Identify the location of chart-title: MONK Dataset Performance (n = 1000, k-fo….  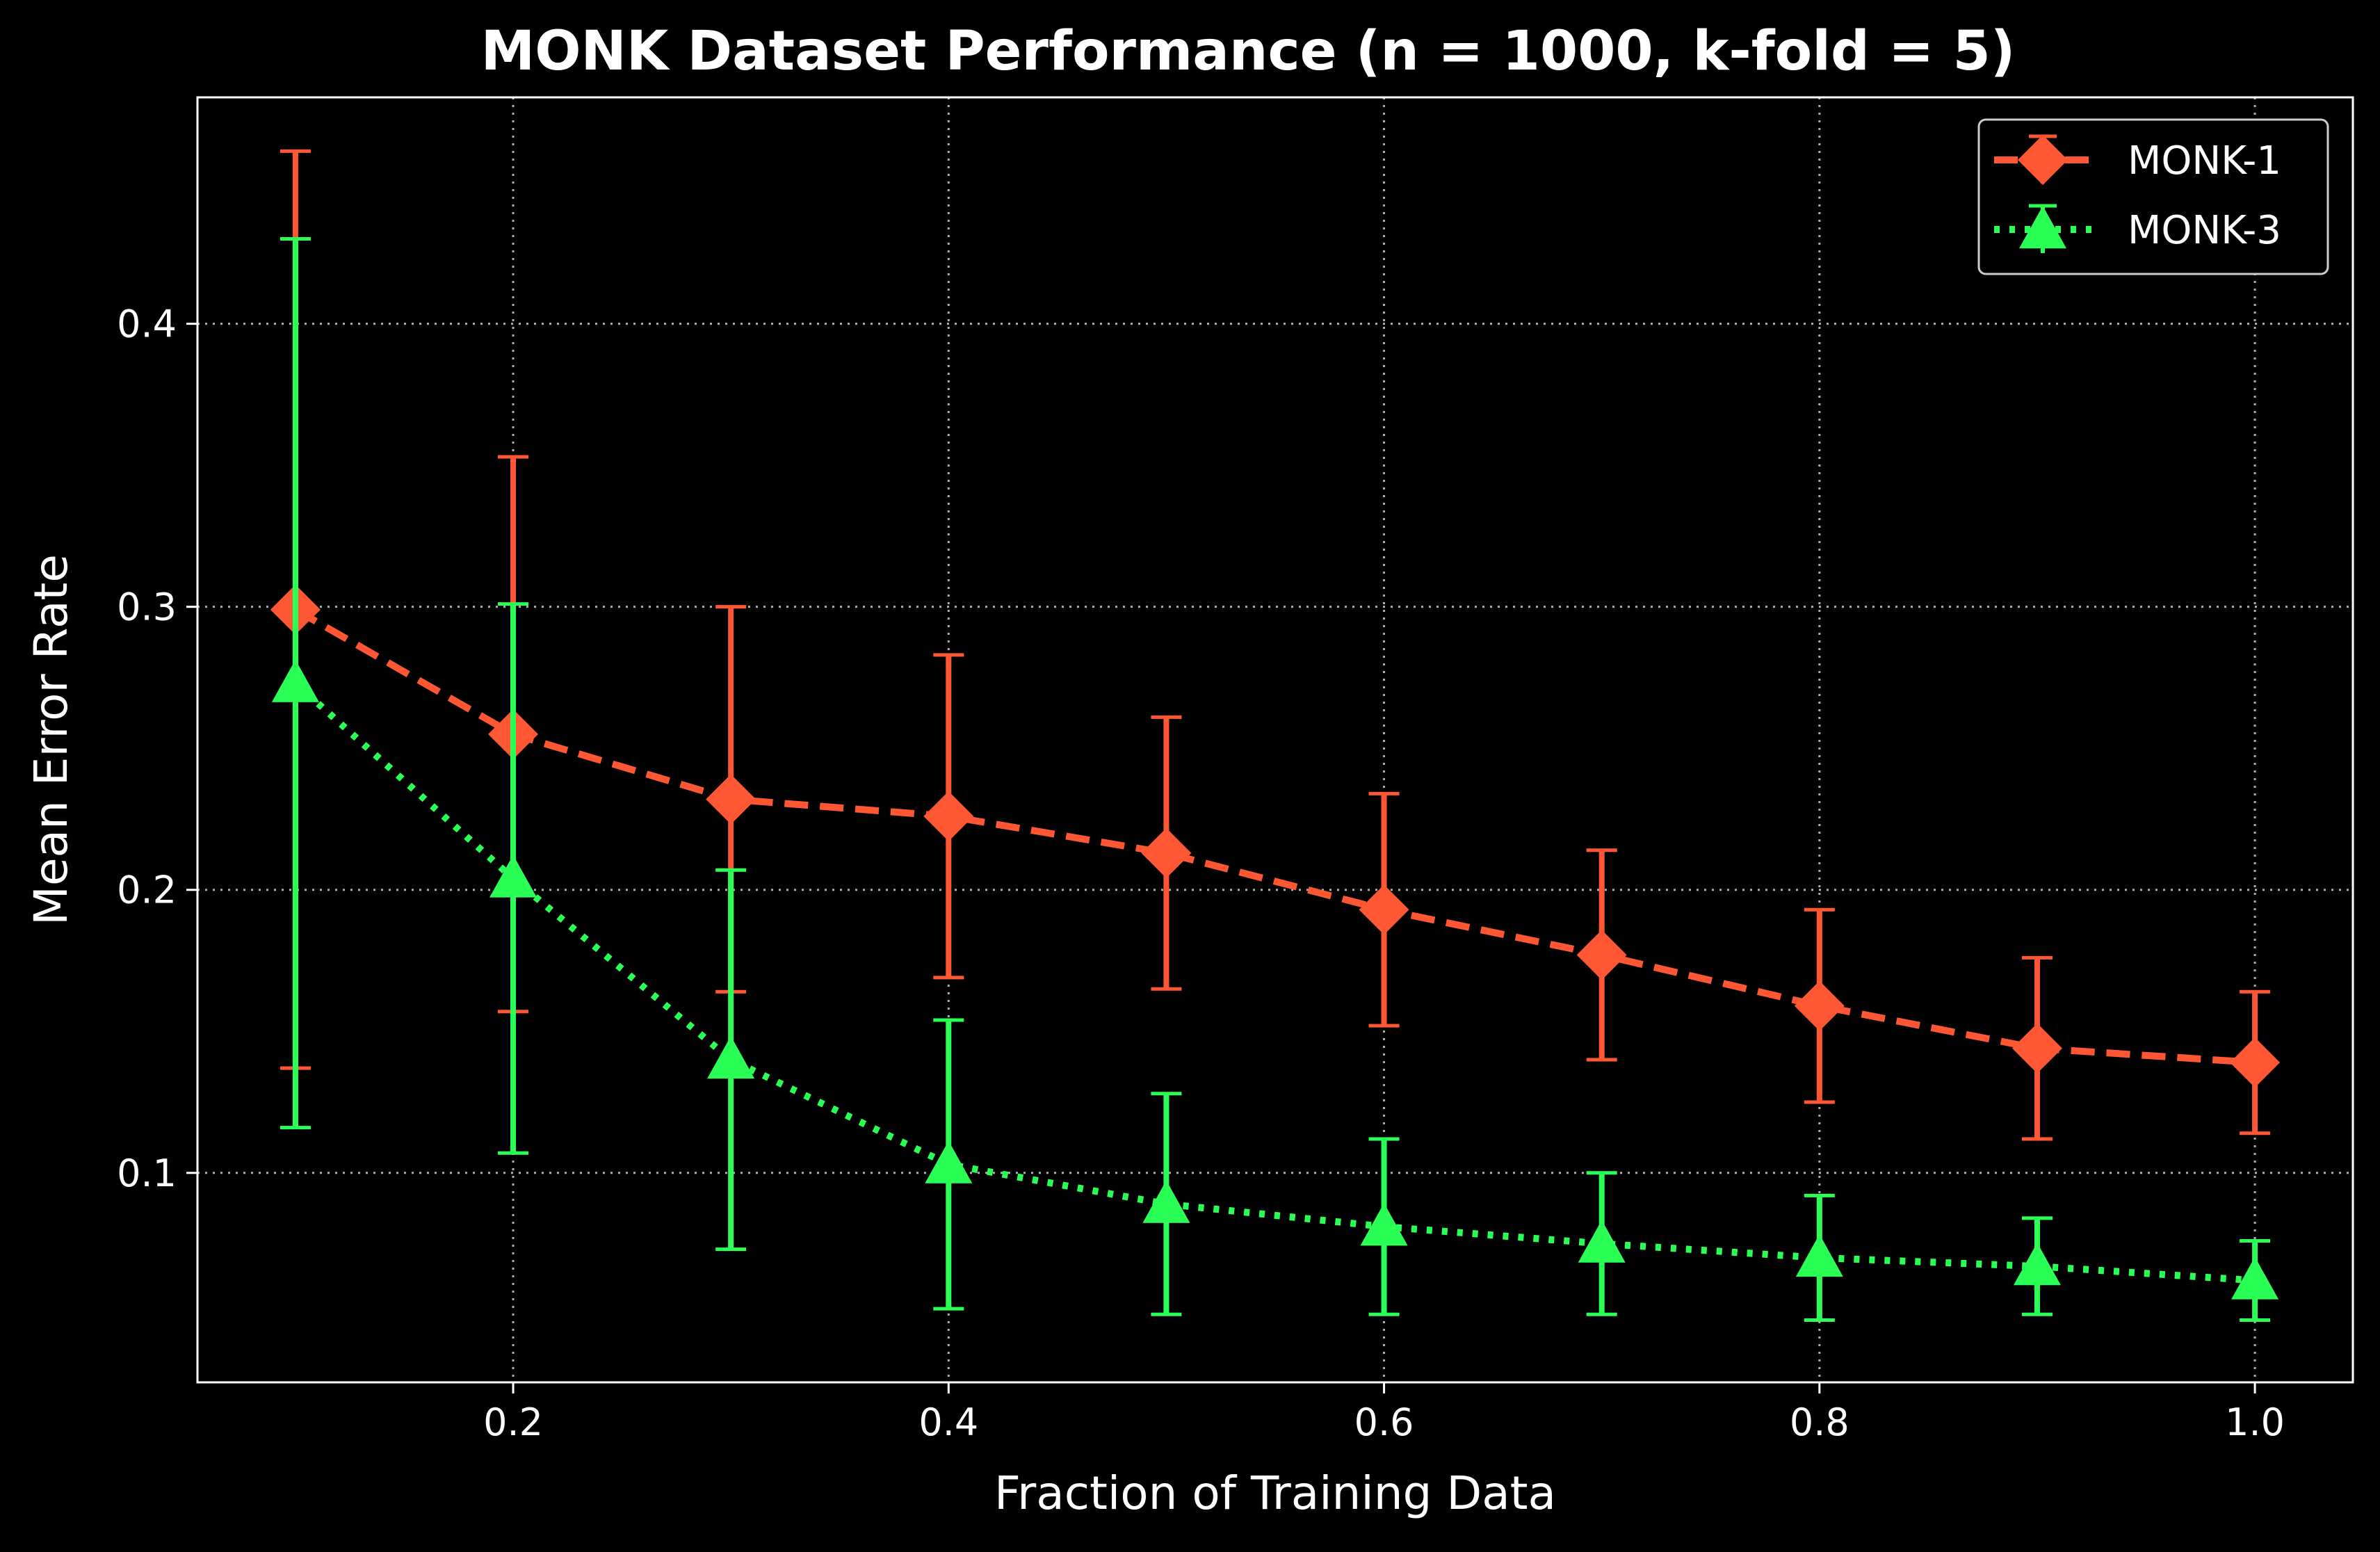
(1248, 51).